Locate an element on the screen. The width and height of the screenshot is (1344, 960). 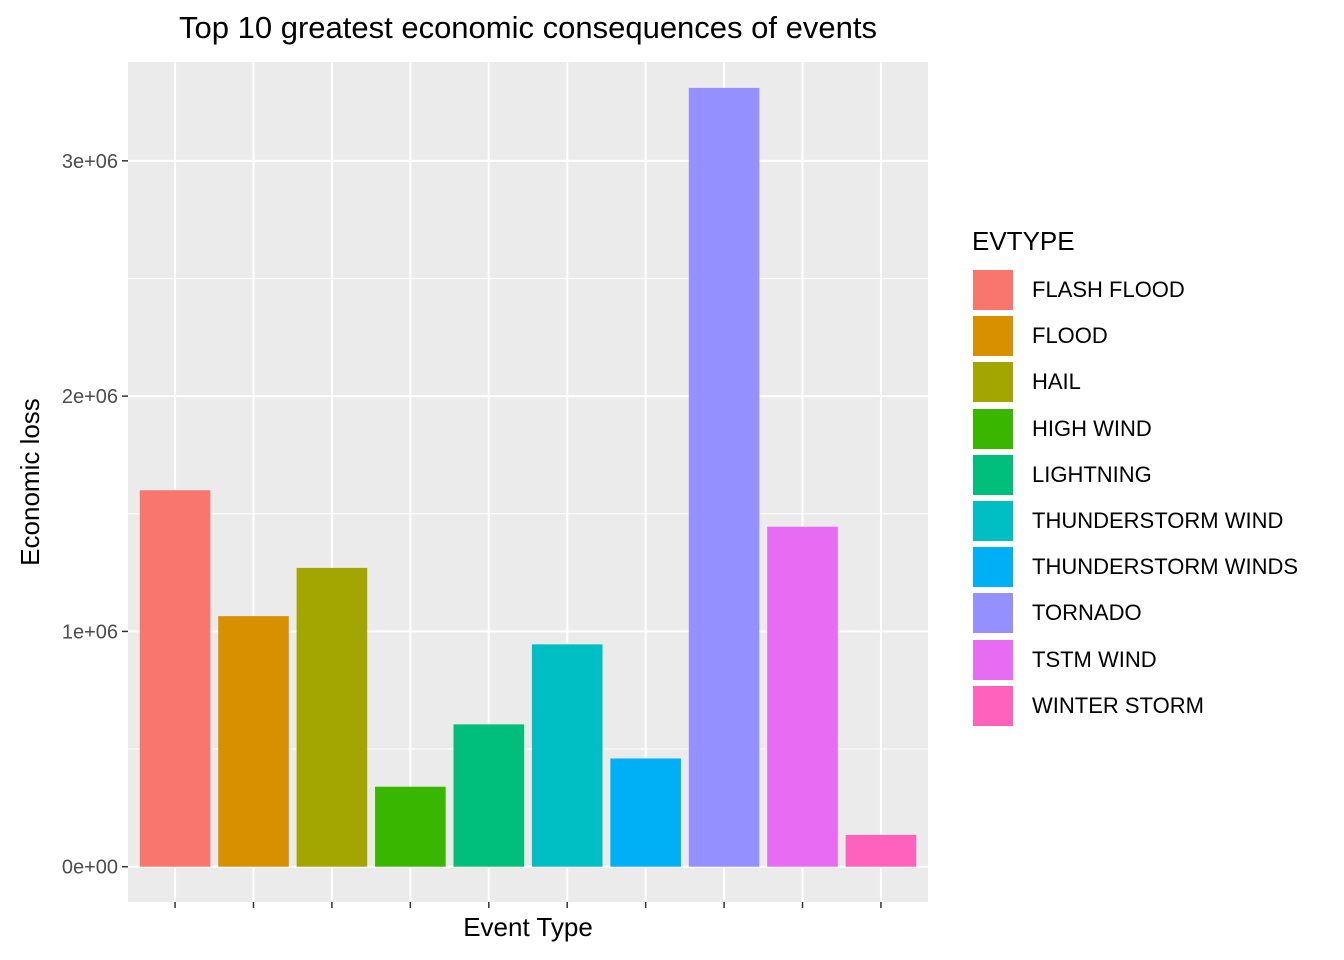
bar-flood is located at coordinates (253, 741).